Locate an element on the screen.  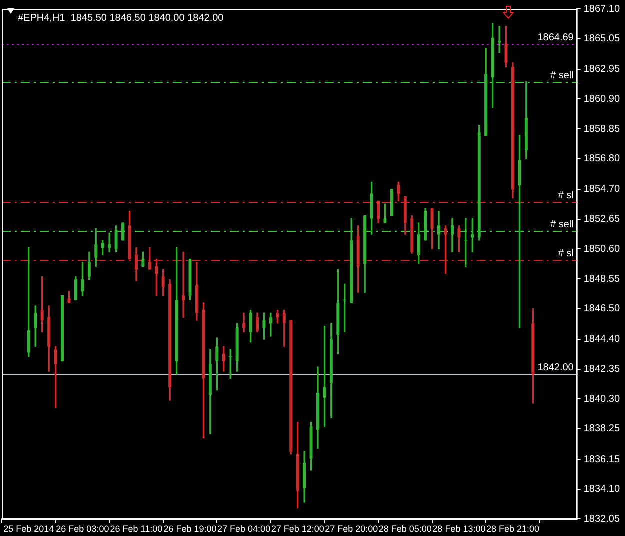
y-tick-label: 1846.50 is located at coordinates (602, 309).